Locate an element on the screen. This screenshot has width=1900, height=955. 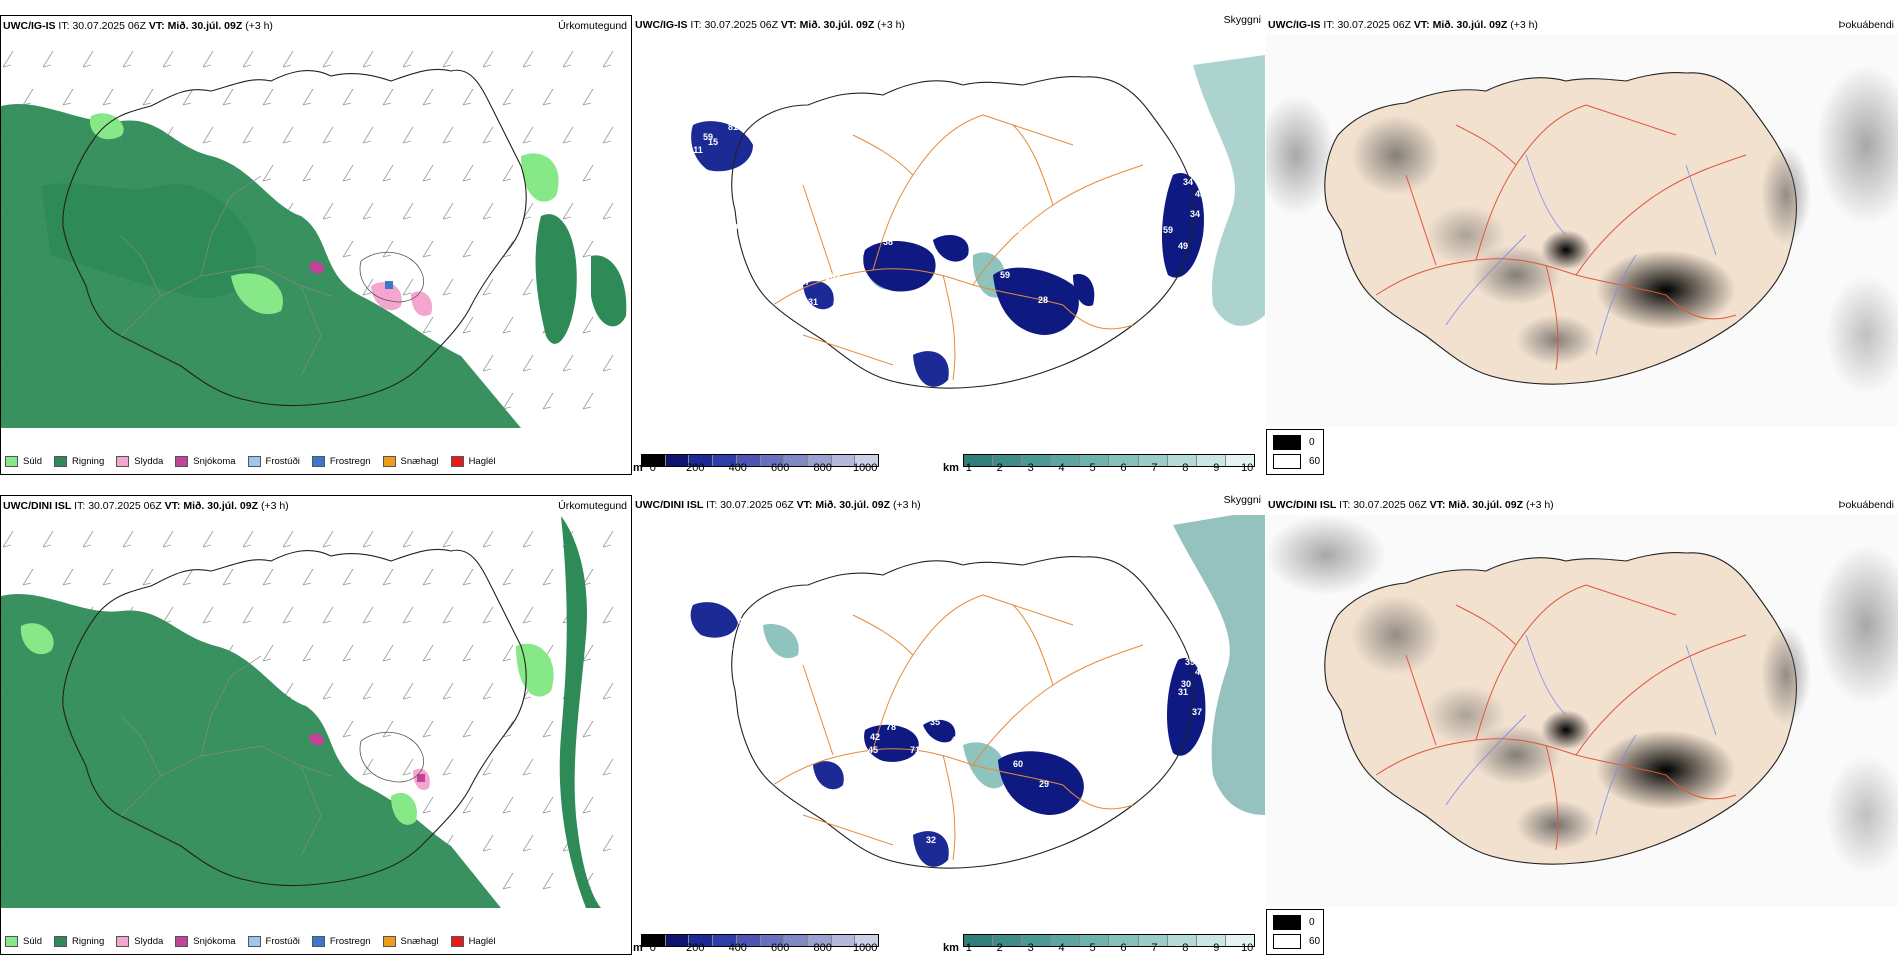
fog-area is located at coordinates (1556, 825).